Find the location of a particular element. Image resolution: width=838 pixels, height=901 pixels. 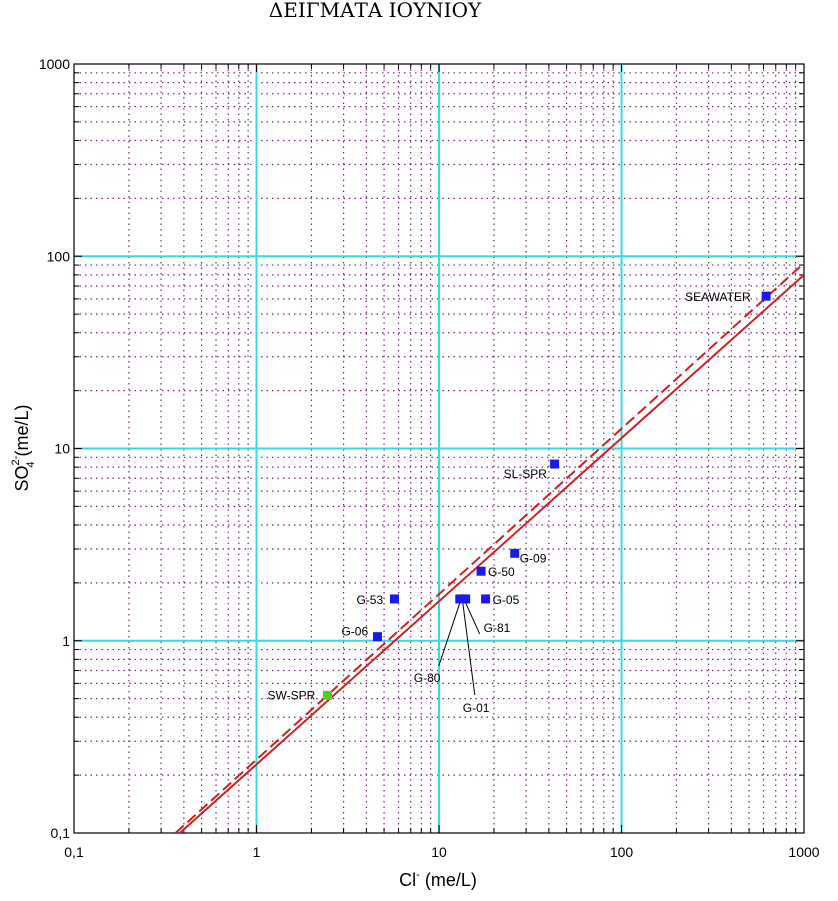

label-g-53: G-53 is located at coordinates (369, 600).